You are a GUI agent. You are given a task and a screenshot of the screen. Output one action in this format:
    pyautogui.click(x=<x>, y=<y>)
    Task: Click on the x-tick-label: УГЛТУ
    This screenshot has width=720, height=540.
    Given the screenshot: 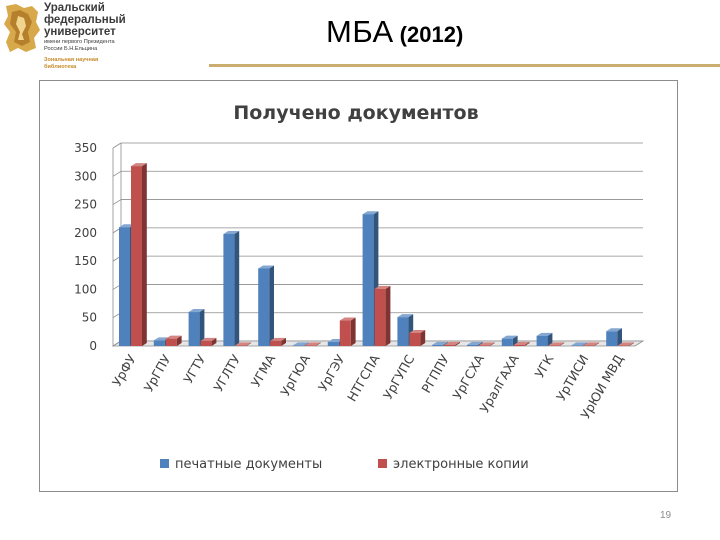 What is the action you would take?
    pyautogui.click(x=226, y=373)
    